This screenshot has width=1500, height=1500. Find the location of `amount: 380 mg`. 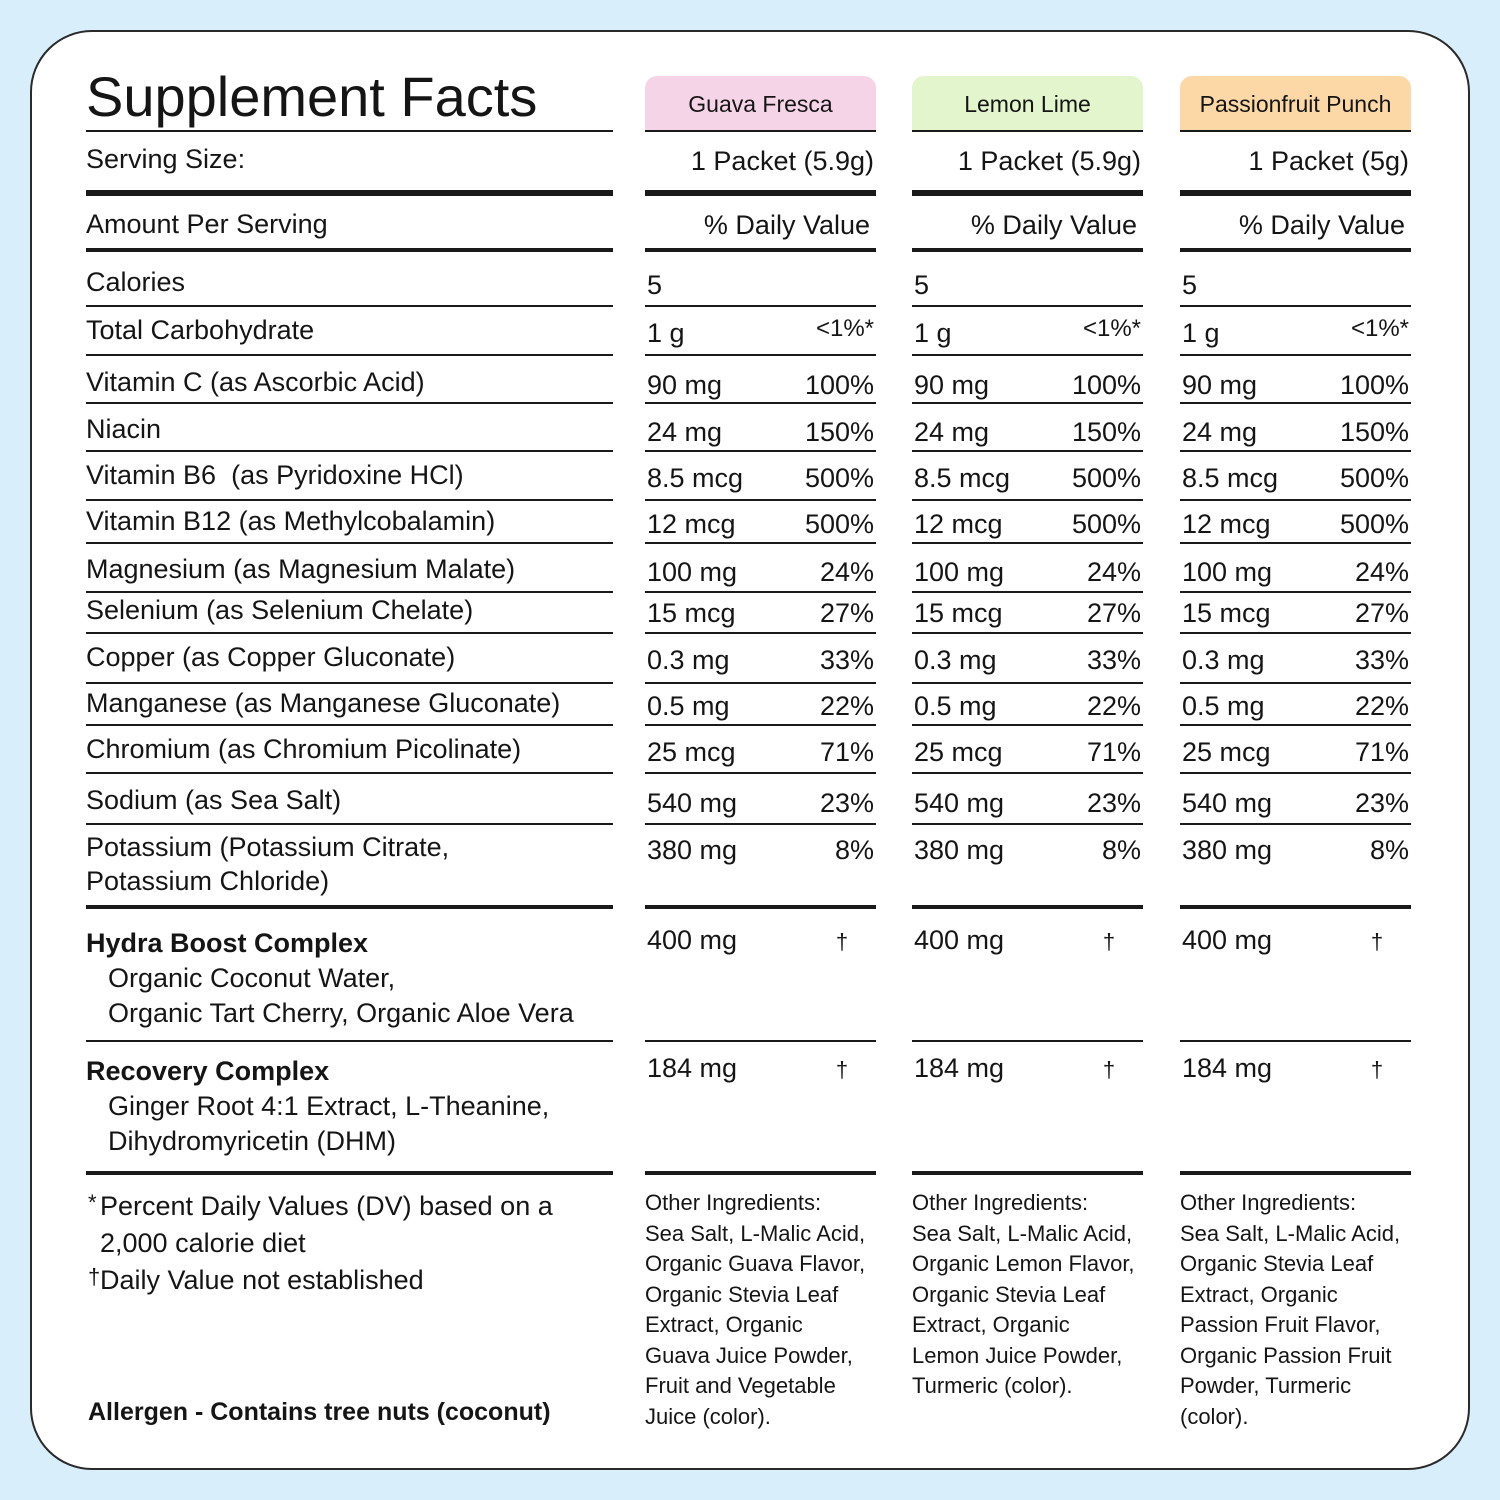

amount: 380 mg is located at coordinates (1227, 850).